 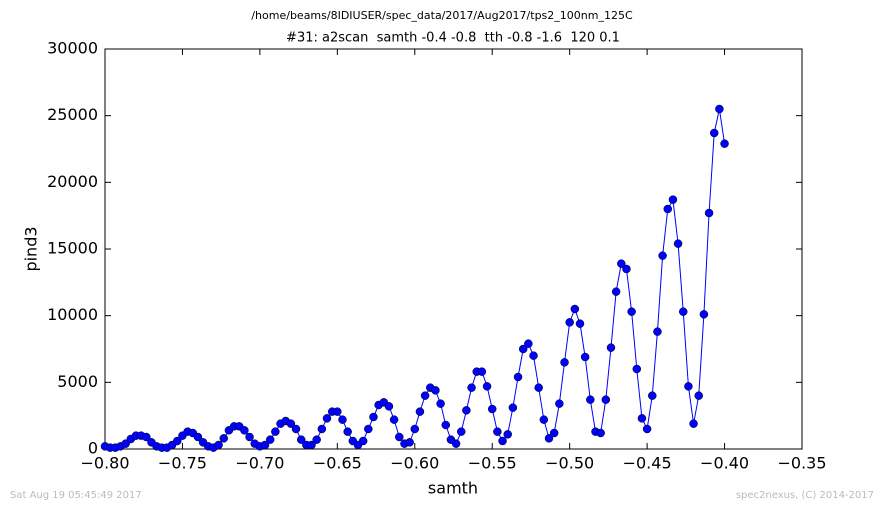 What do you see at coordinates (104, 463) in the screenshot?
I see `x-tick-label: −0.80` at bounding box center [104, 463].